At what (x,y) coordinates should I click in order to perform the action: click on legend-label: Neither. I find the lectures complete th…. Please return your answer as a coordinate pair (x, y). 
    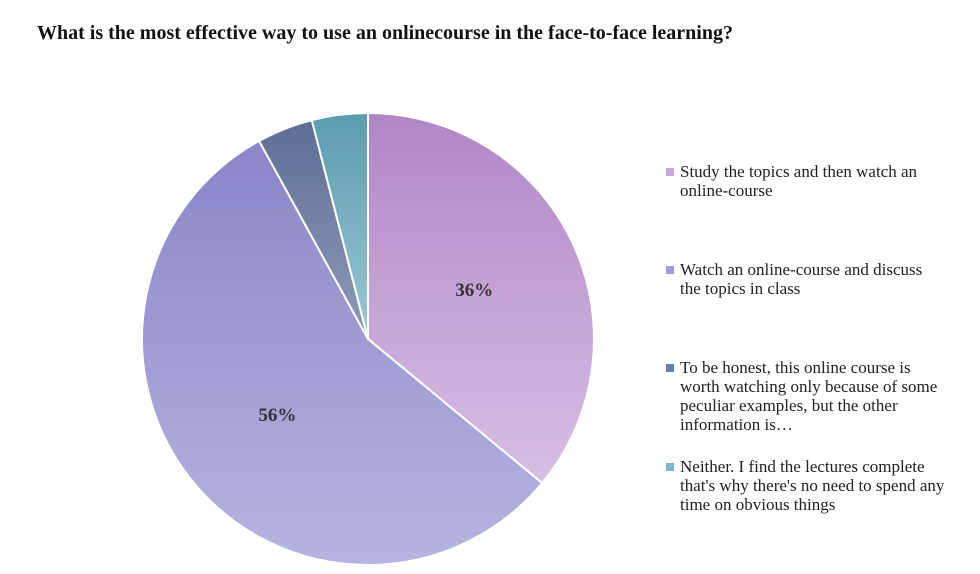
    Looking at the image, I should click on (812, 485).